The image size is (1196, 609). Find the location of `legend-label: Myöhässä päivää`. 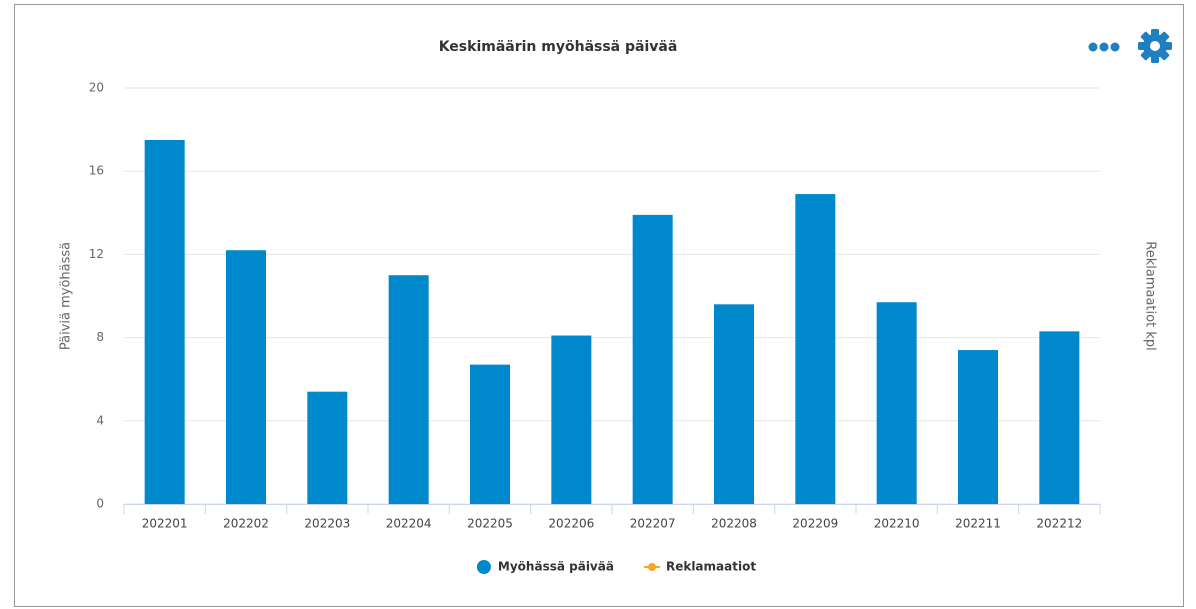

legend-label: Myöhässä päivää is located at coordinates (556, 567).